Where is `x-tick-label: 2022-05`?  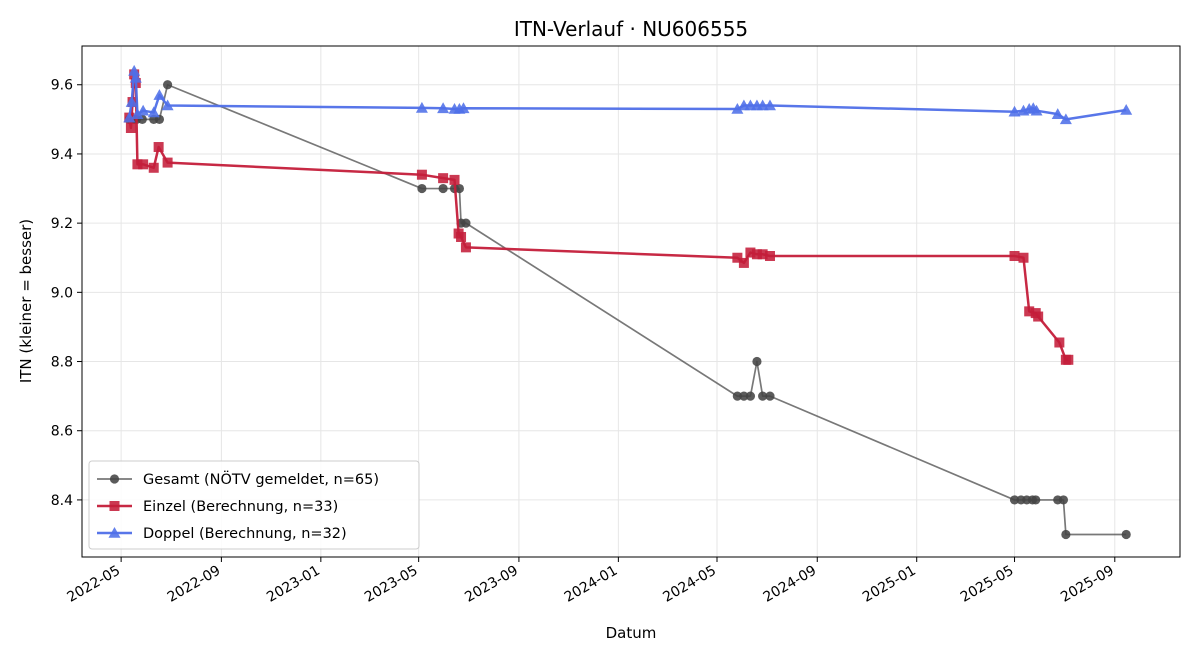 x-tick-label: 2022-05 is located at coordinates (93, 584).